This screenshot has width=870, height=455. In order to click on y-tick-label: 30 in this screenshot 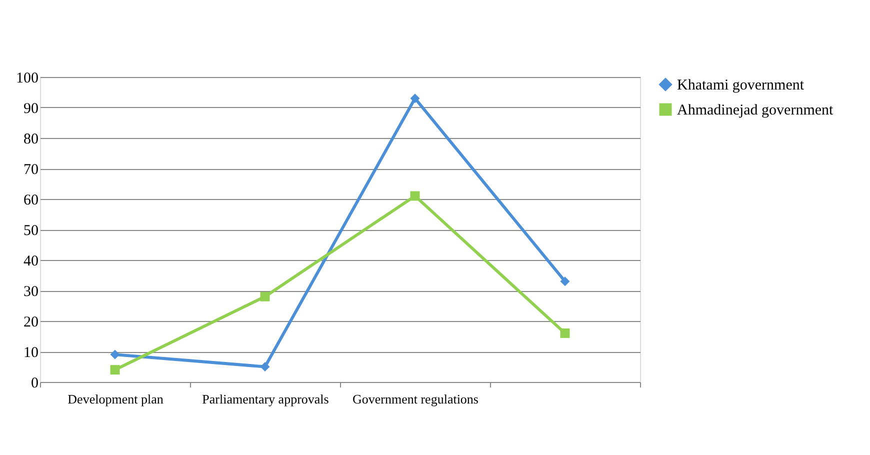, I will do `click(31, 292)`.